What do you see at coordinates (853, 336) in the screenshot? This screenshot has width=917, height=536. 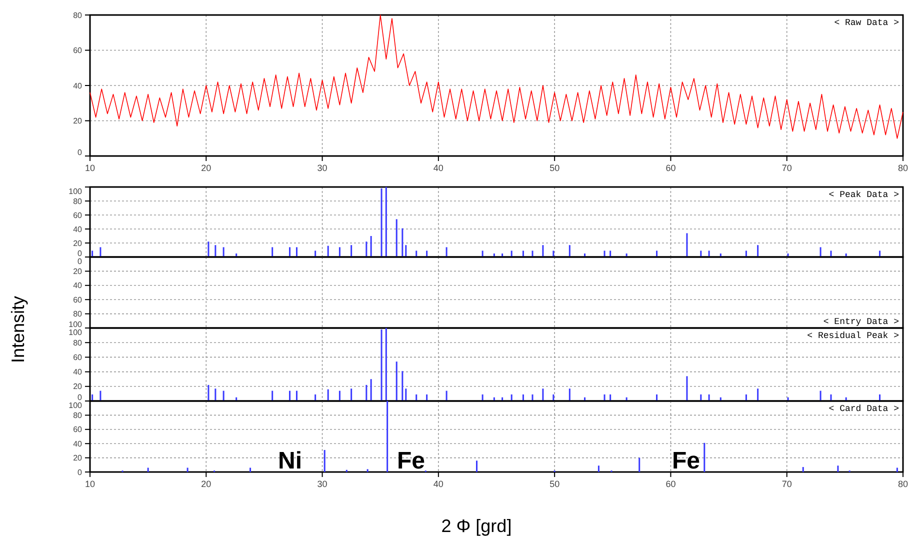 I see `chart-title: < Residual Peak >` at bounding box center [853, 336].